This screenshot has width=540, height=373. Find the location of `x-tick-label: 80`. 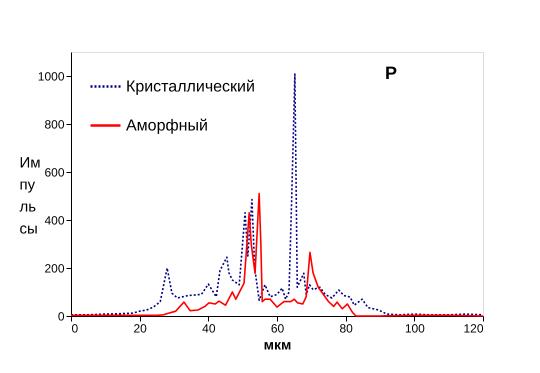

x-tick-label: 80 is located at coordinates (346, 329).